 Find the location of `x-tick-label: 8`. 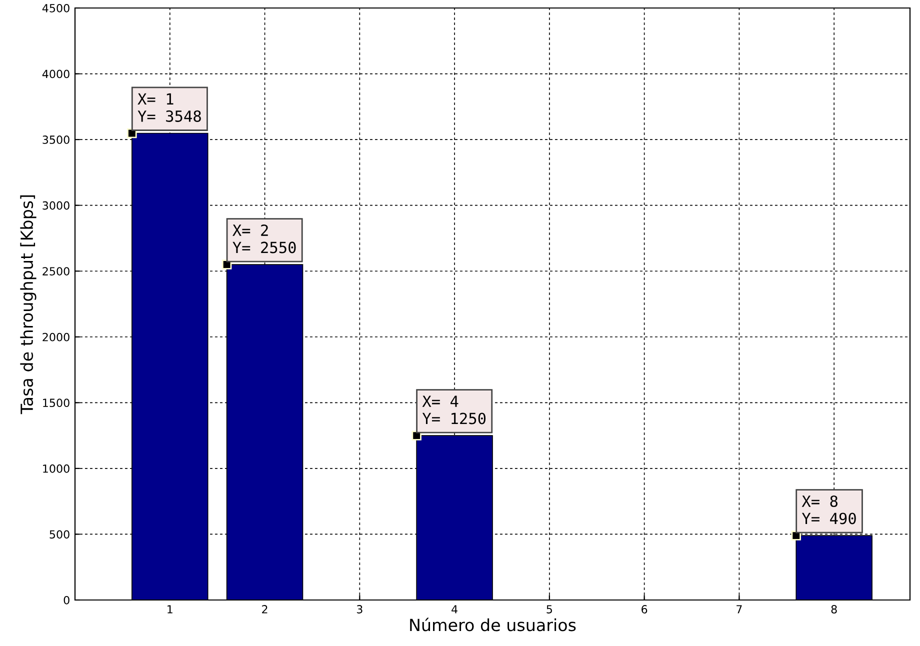

x-tick-label: 8 is located at coordinates (834, 609).